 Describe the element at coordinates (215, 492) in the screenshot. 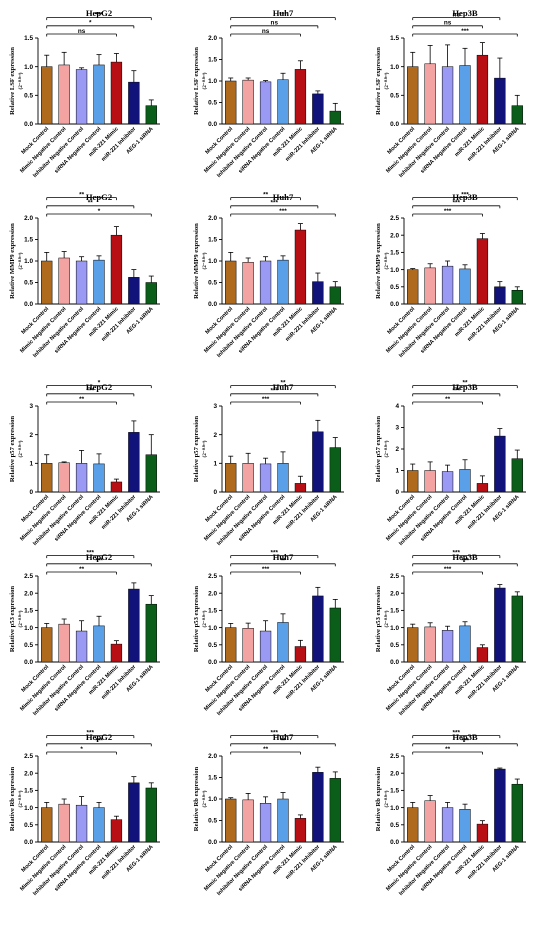

I see `y-tick-label: 0` at that location.